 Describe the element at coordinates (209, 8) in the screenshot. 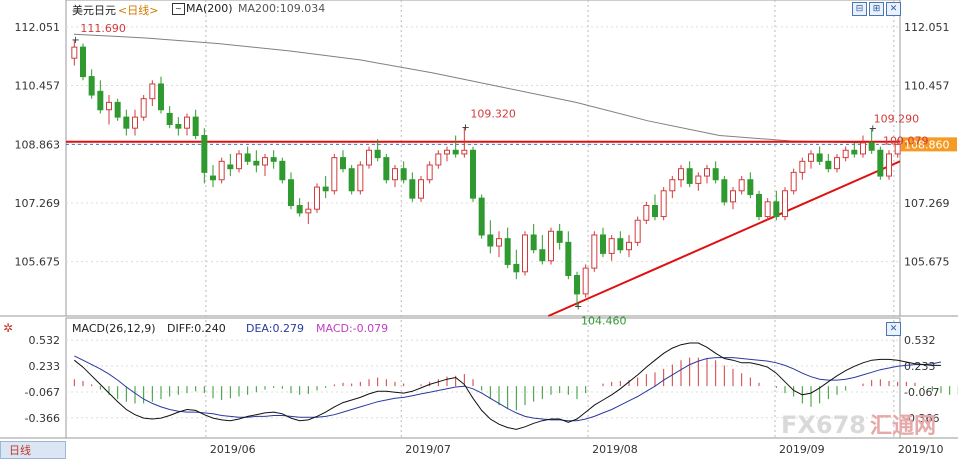

I see `ma-label: MA(200)` at that location.